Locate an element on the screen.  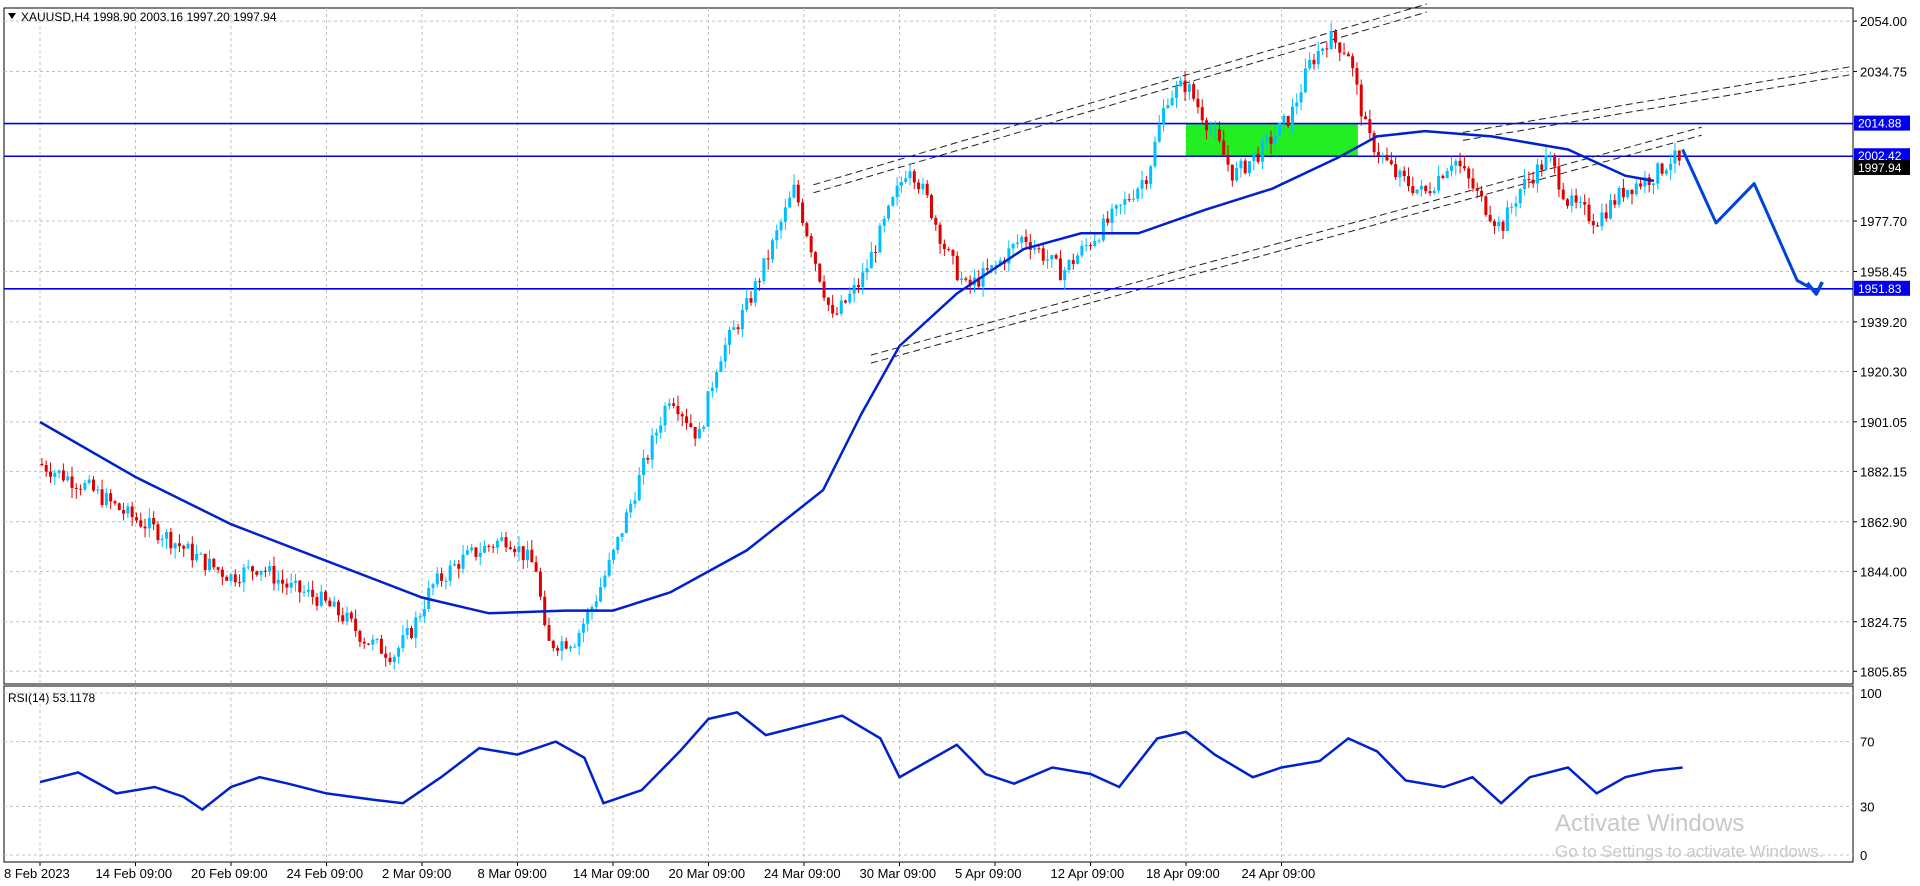
y-tick-label: 1977.70 is located at coordinates (1883, 221).